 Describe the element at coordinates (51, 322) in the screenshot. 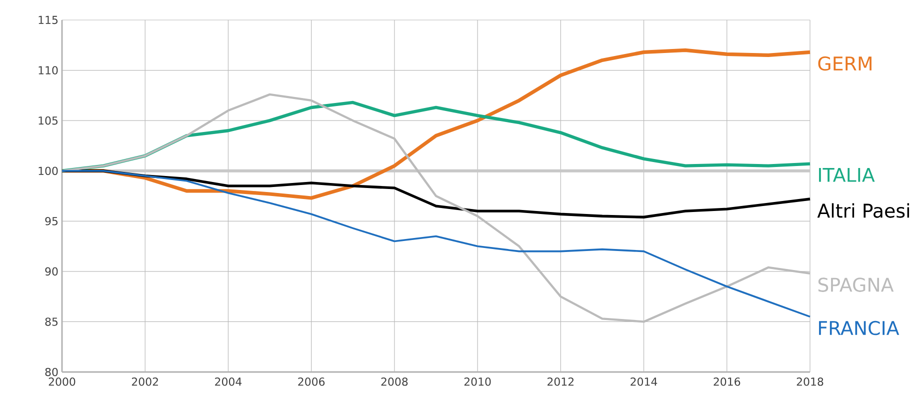

I see `y-tick-label: 85` at that location.